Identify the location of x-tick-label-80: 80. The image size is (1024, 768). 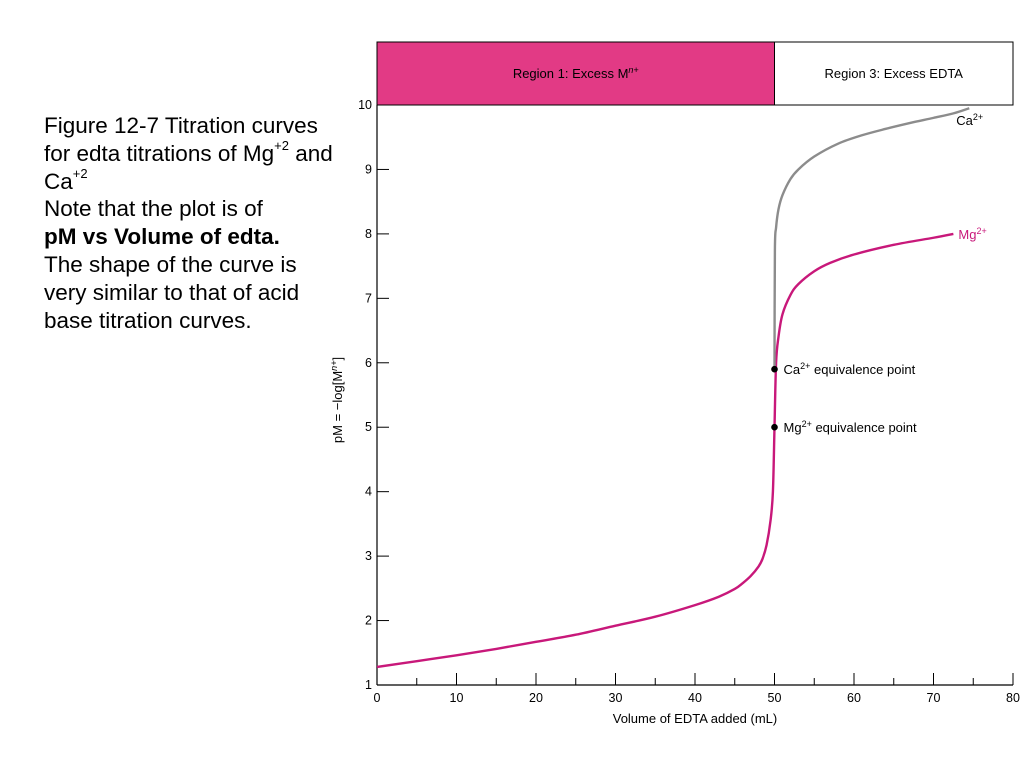
(1013, 698).